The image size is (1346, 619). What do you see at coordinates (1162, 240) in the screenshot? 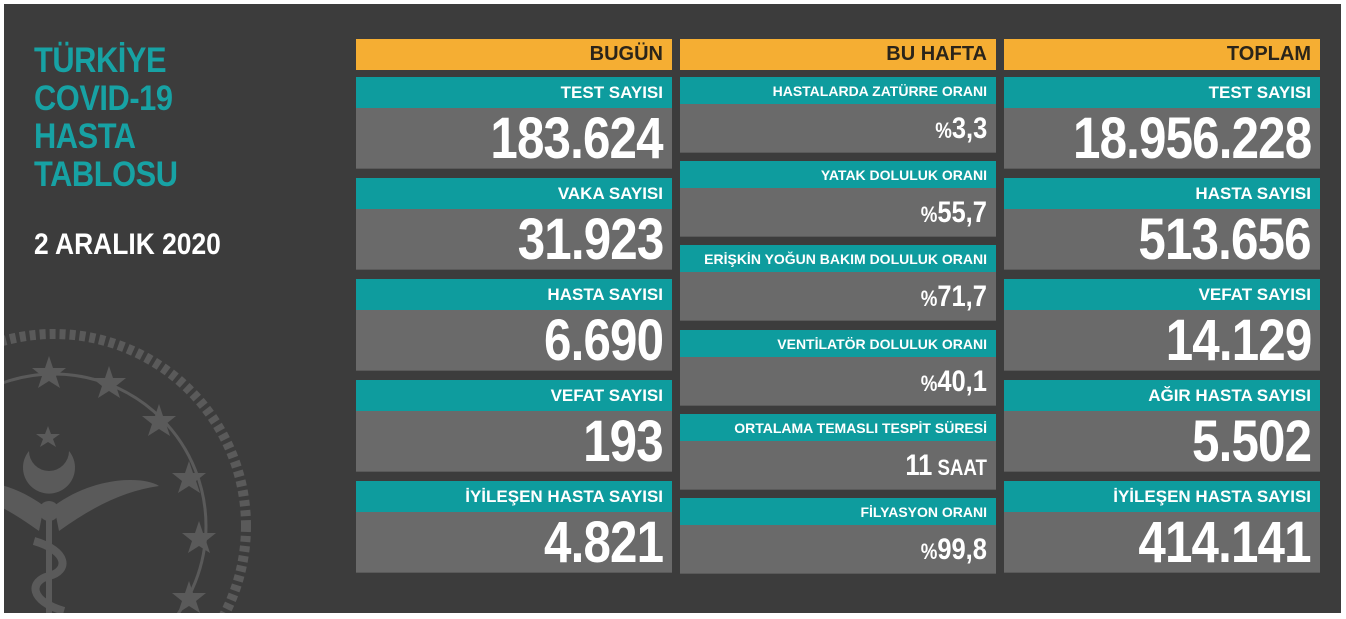
I see `card-value: 513.656` at bounding box center [1162, 240].